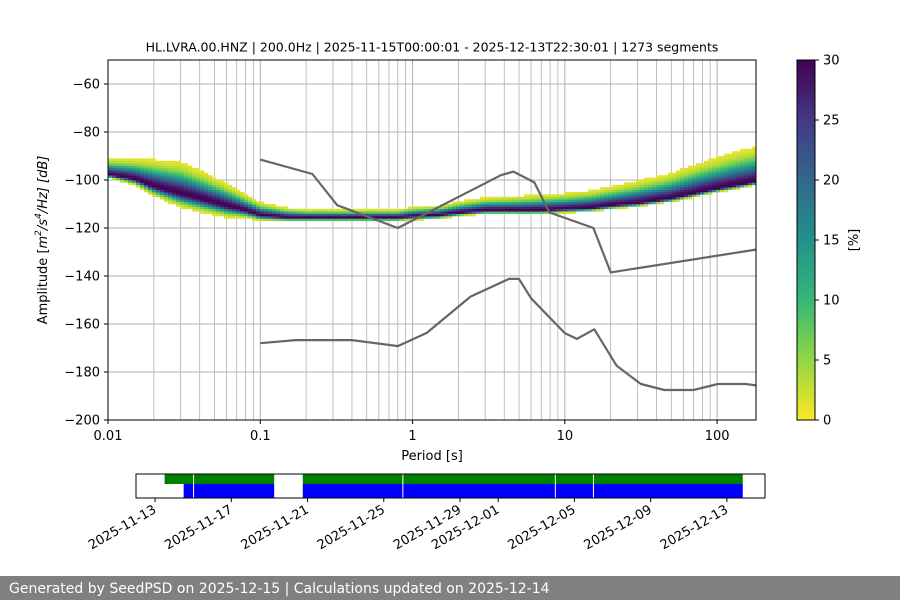 This screenshot has height=602, width=900. What do you see at coordinates (86, 133) in the screenshot?
I see `y-tick-label: −80` at bounding box center [86, 133].